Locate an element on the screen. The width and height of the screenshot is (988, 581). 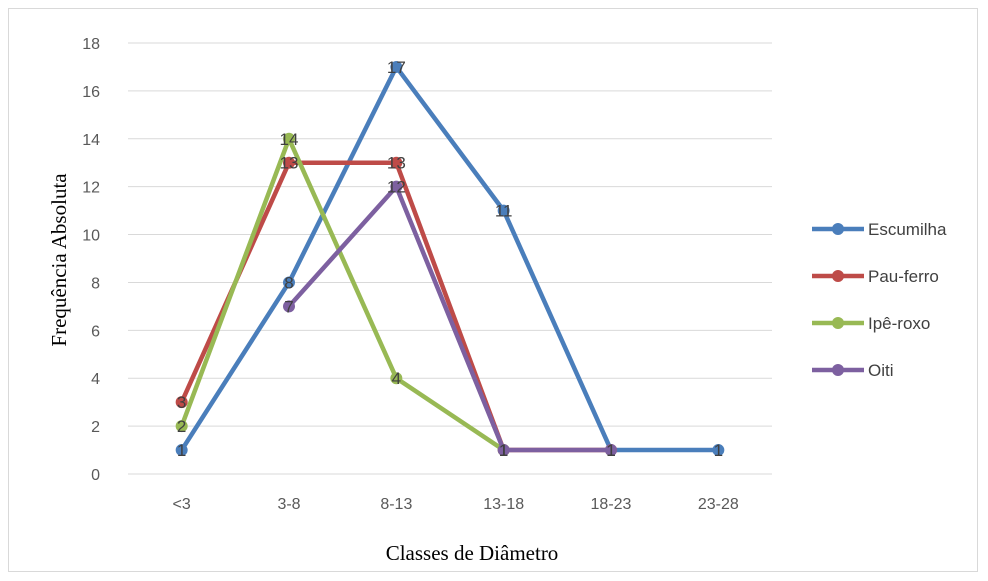
x-tick-label: 3-8 is located at coordinates (288, 504).